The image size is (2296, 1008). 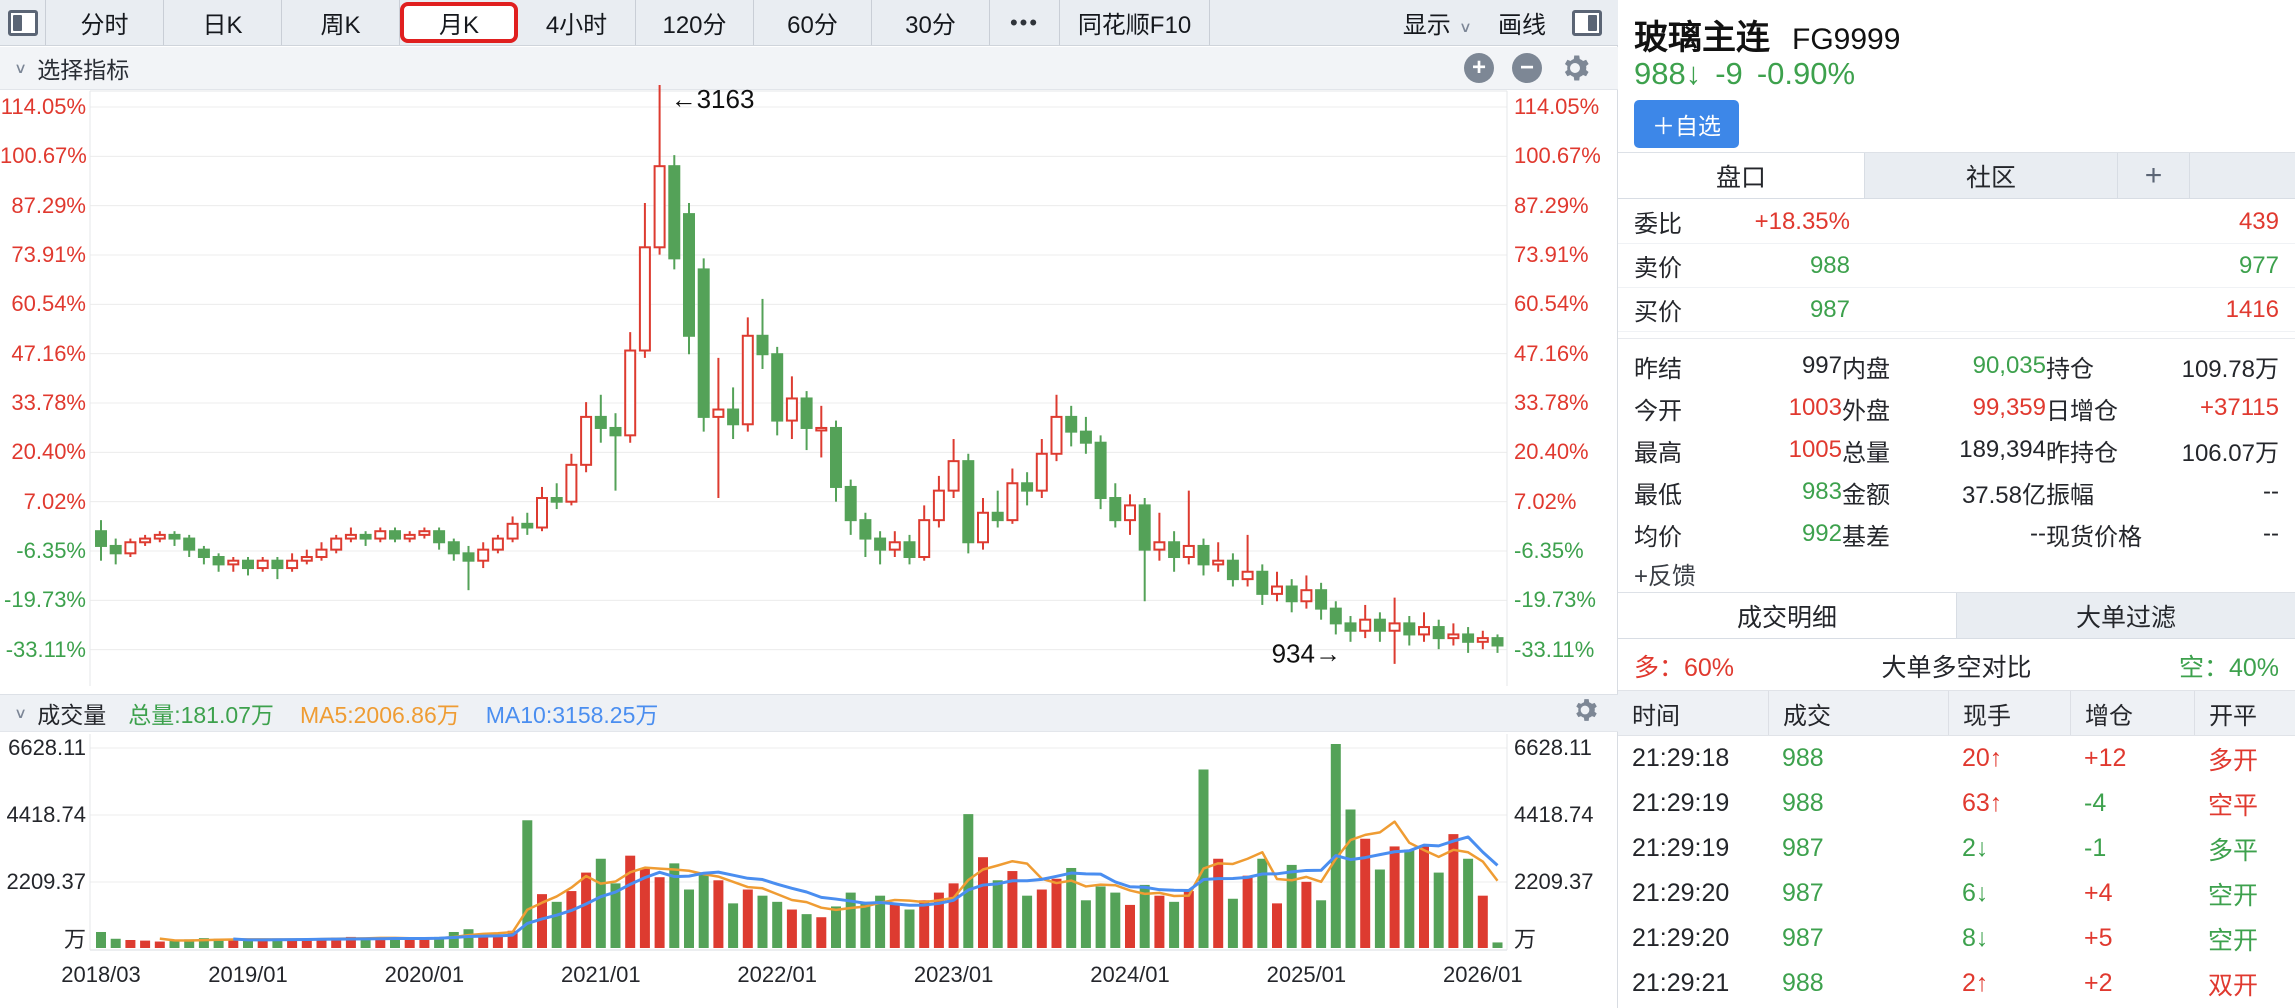 What do you see at coordinates (2154, 175) in the screenshot?
I see `add-panel-tab-button: +` at bounding box center [2154, 175].